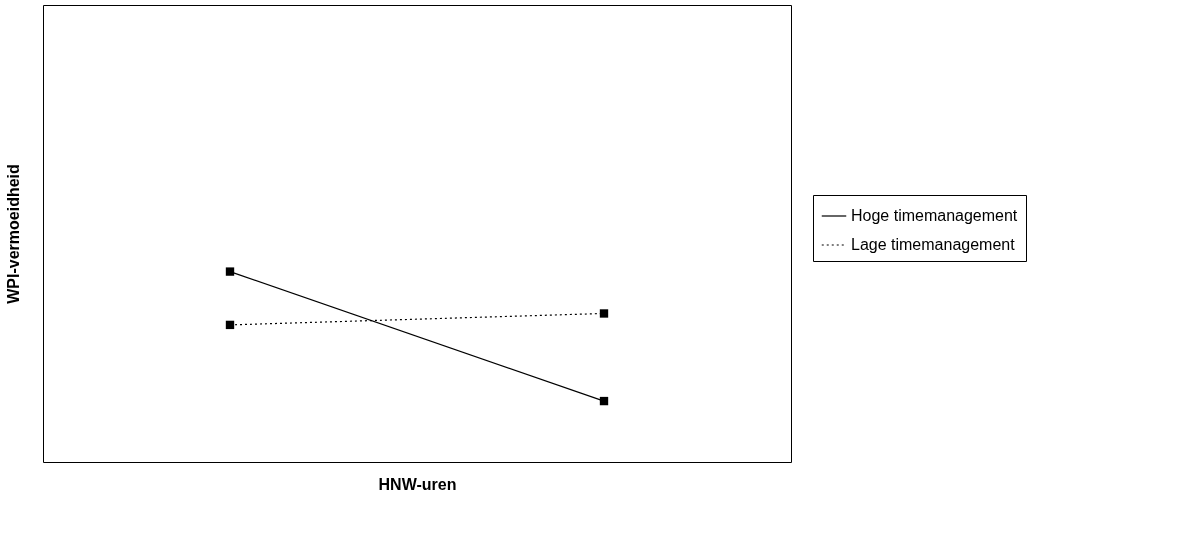 This screenshot has height=541, width=1185. I want to click on legend-label: Lage timemanagement, so click(933, 244).